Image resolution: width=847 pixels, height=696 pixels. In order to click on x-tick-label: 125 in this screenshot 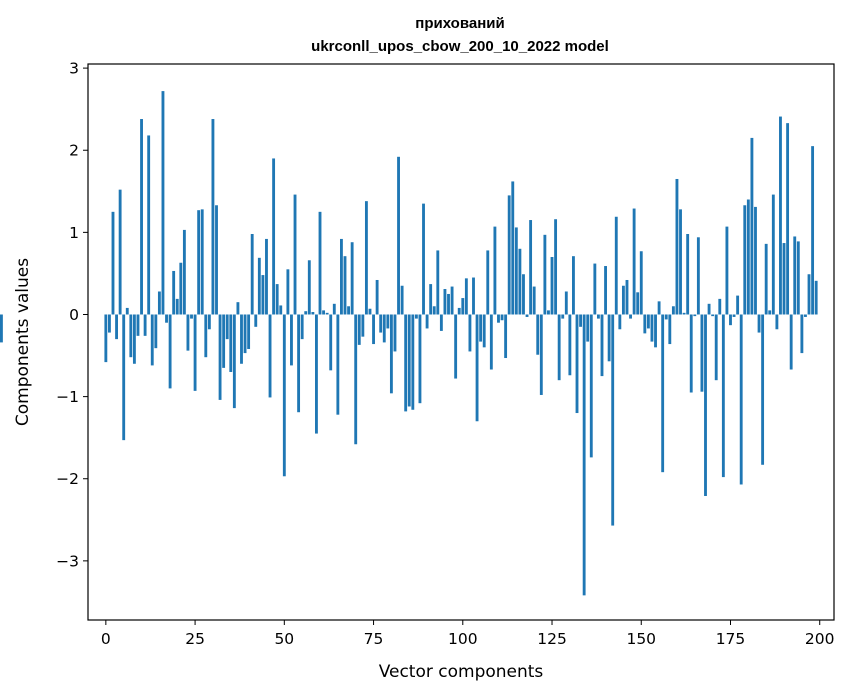, I will do `click(552, 639)`.